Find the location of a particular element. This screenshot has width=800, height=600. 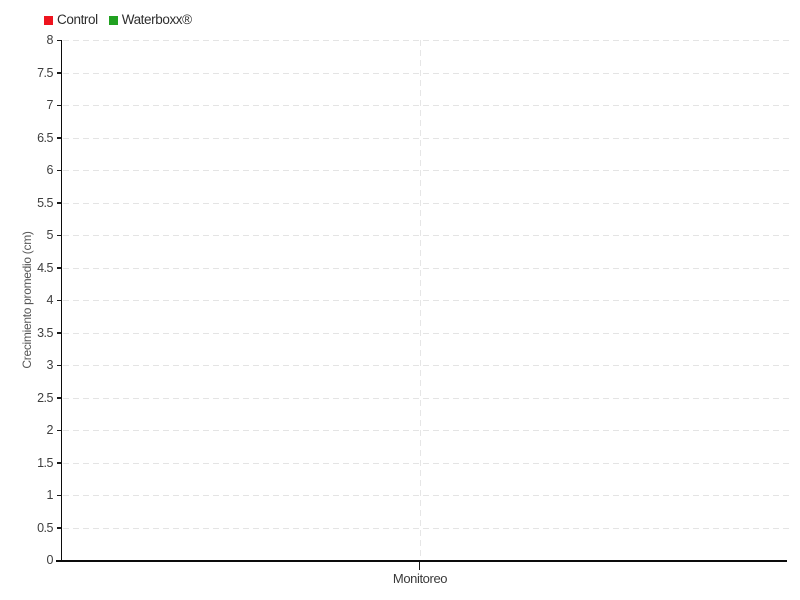

legend-item-waterboxx: Waterboxx® is located at coordinates (150, 19).